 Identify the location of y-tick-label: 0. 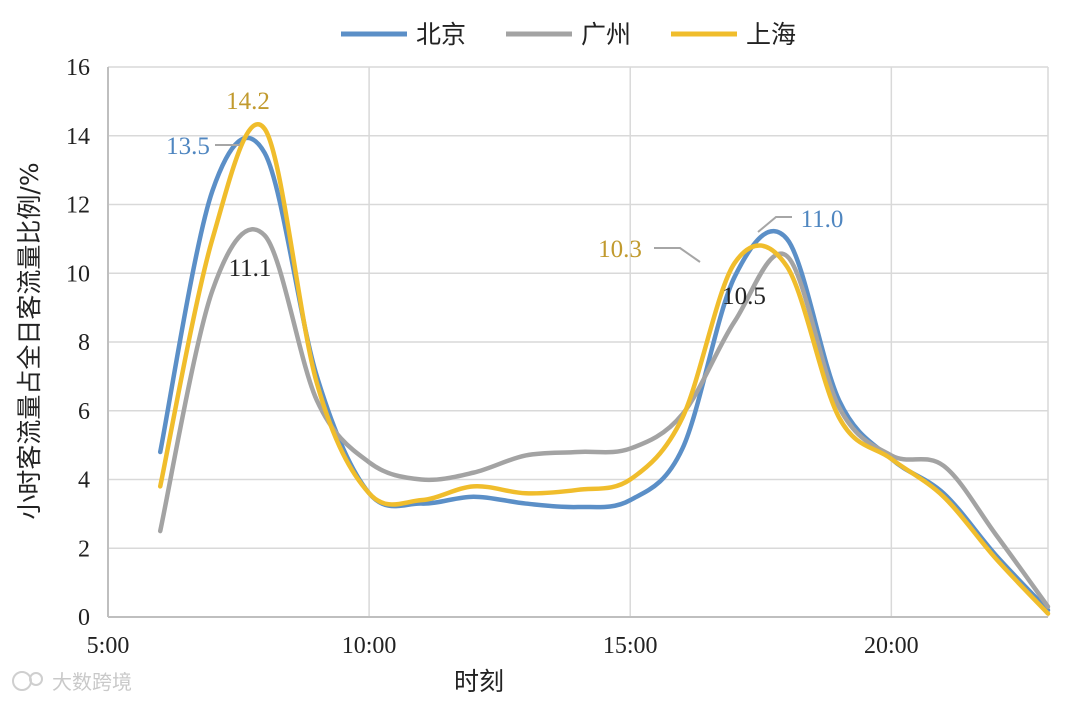
(84, 618).